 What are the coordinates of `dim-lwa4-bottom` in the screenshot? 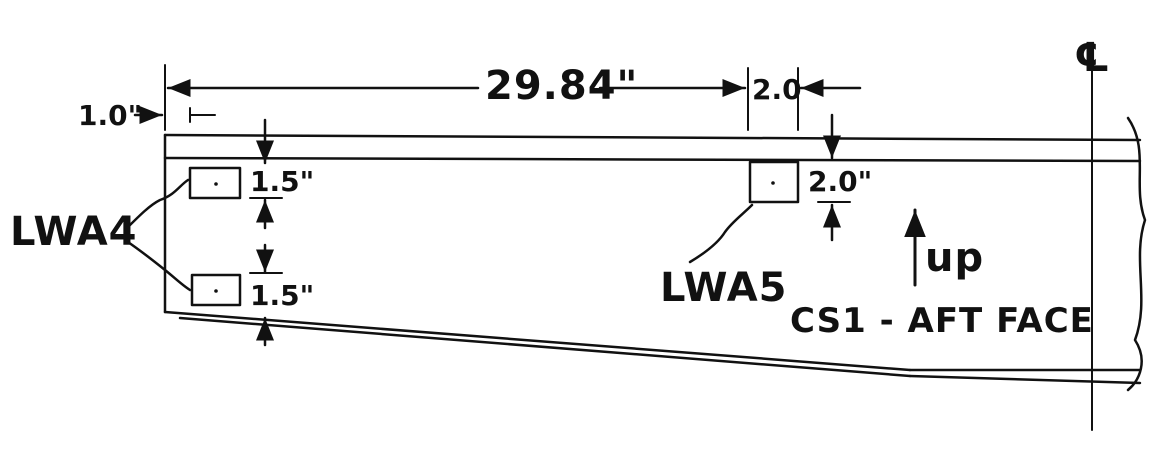 It's located at (266, 295).